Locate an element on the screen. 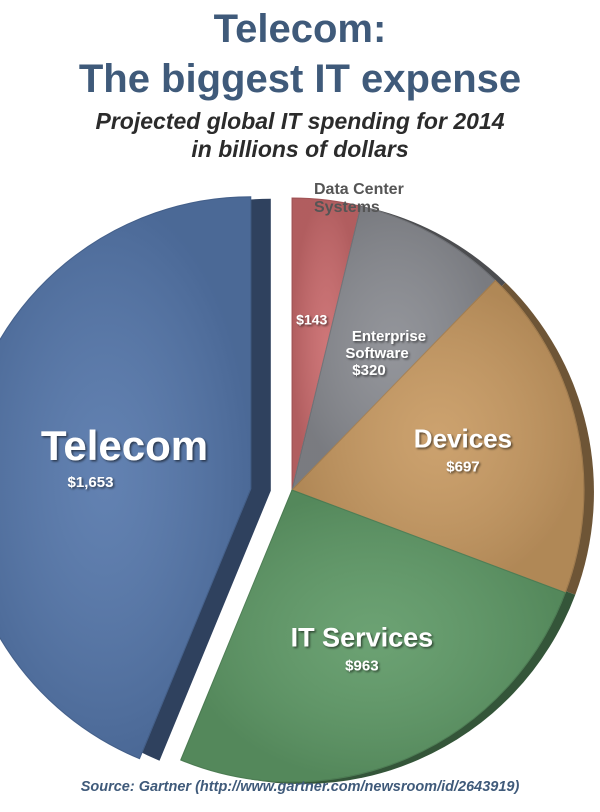 The height and width of the screenshot is (812, 600). value-telecom: $1,653 is located at coordinates (91, 482).